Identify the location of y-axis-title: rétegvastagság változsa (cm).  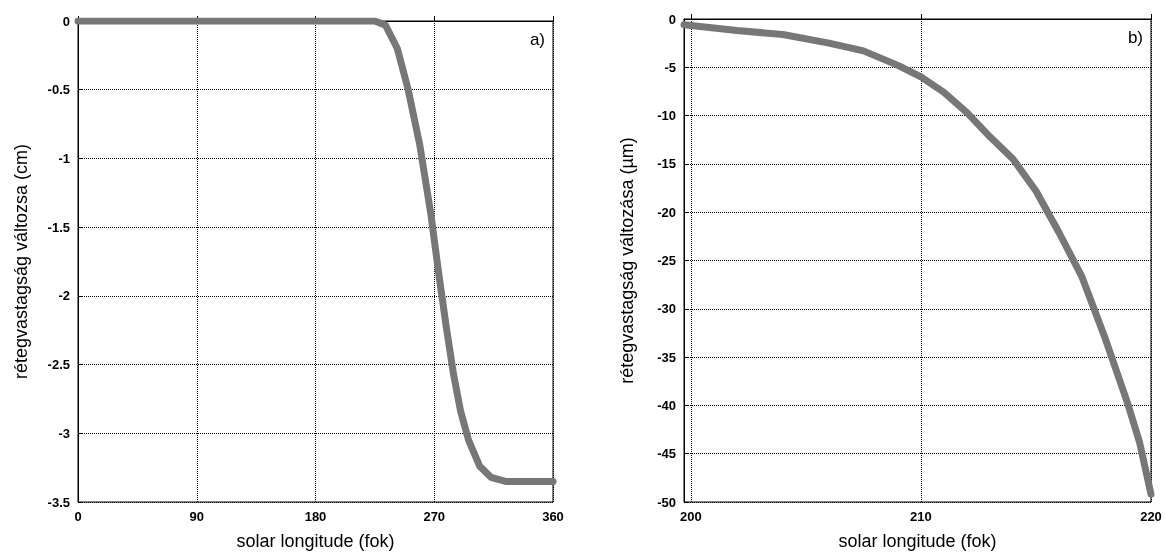
(21, 261).